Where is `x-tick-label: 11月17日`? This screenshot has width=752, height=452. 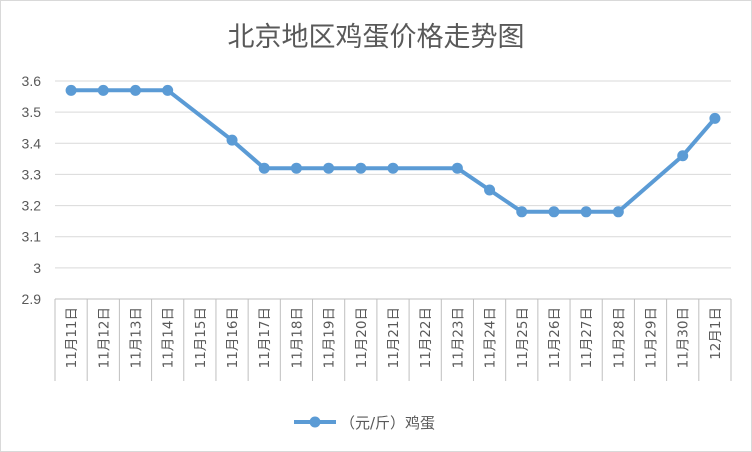 x-tick-label: 11月17日 is located at coordinates (265, 337).